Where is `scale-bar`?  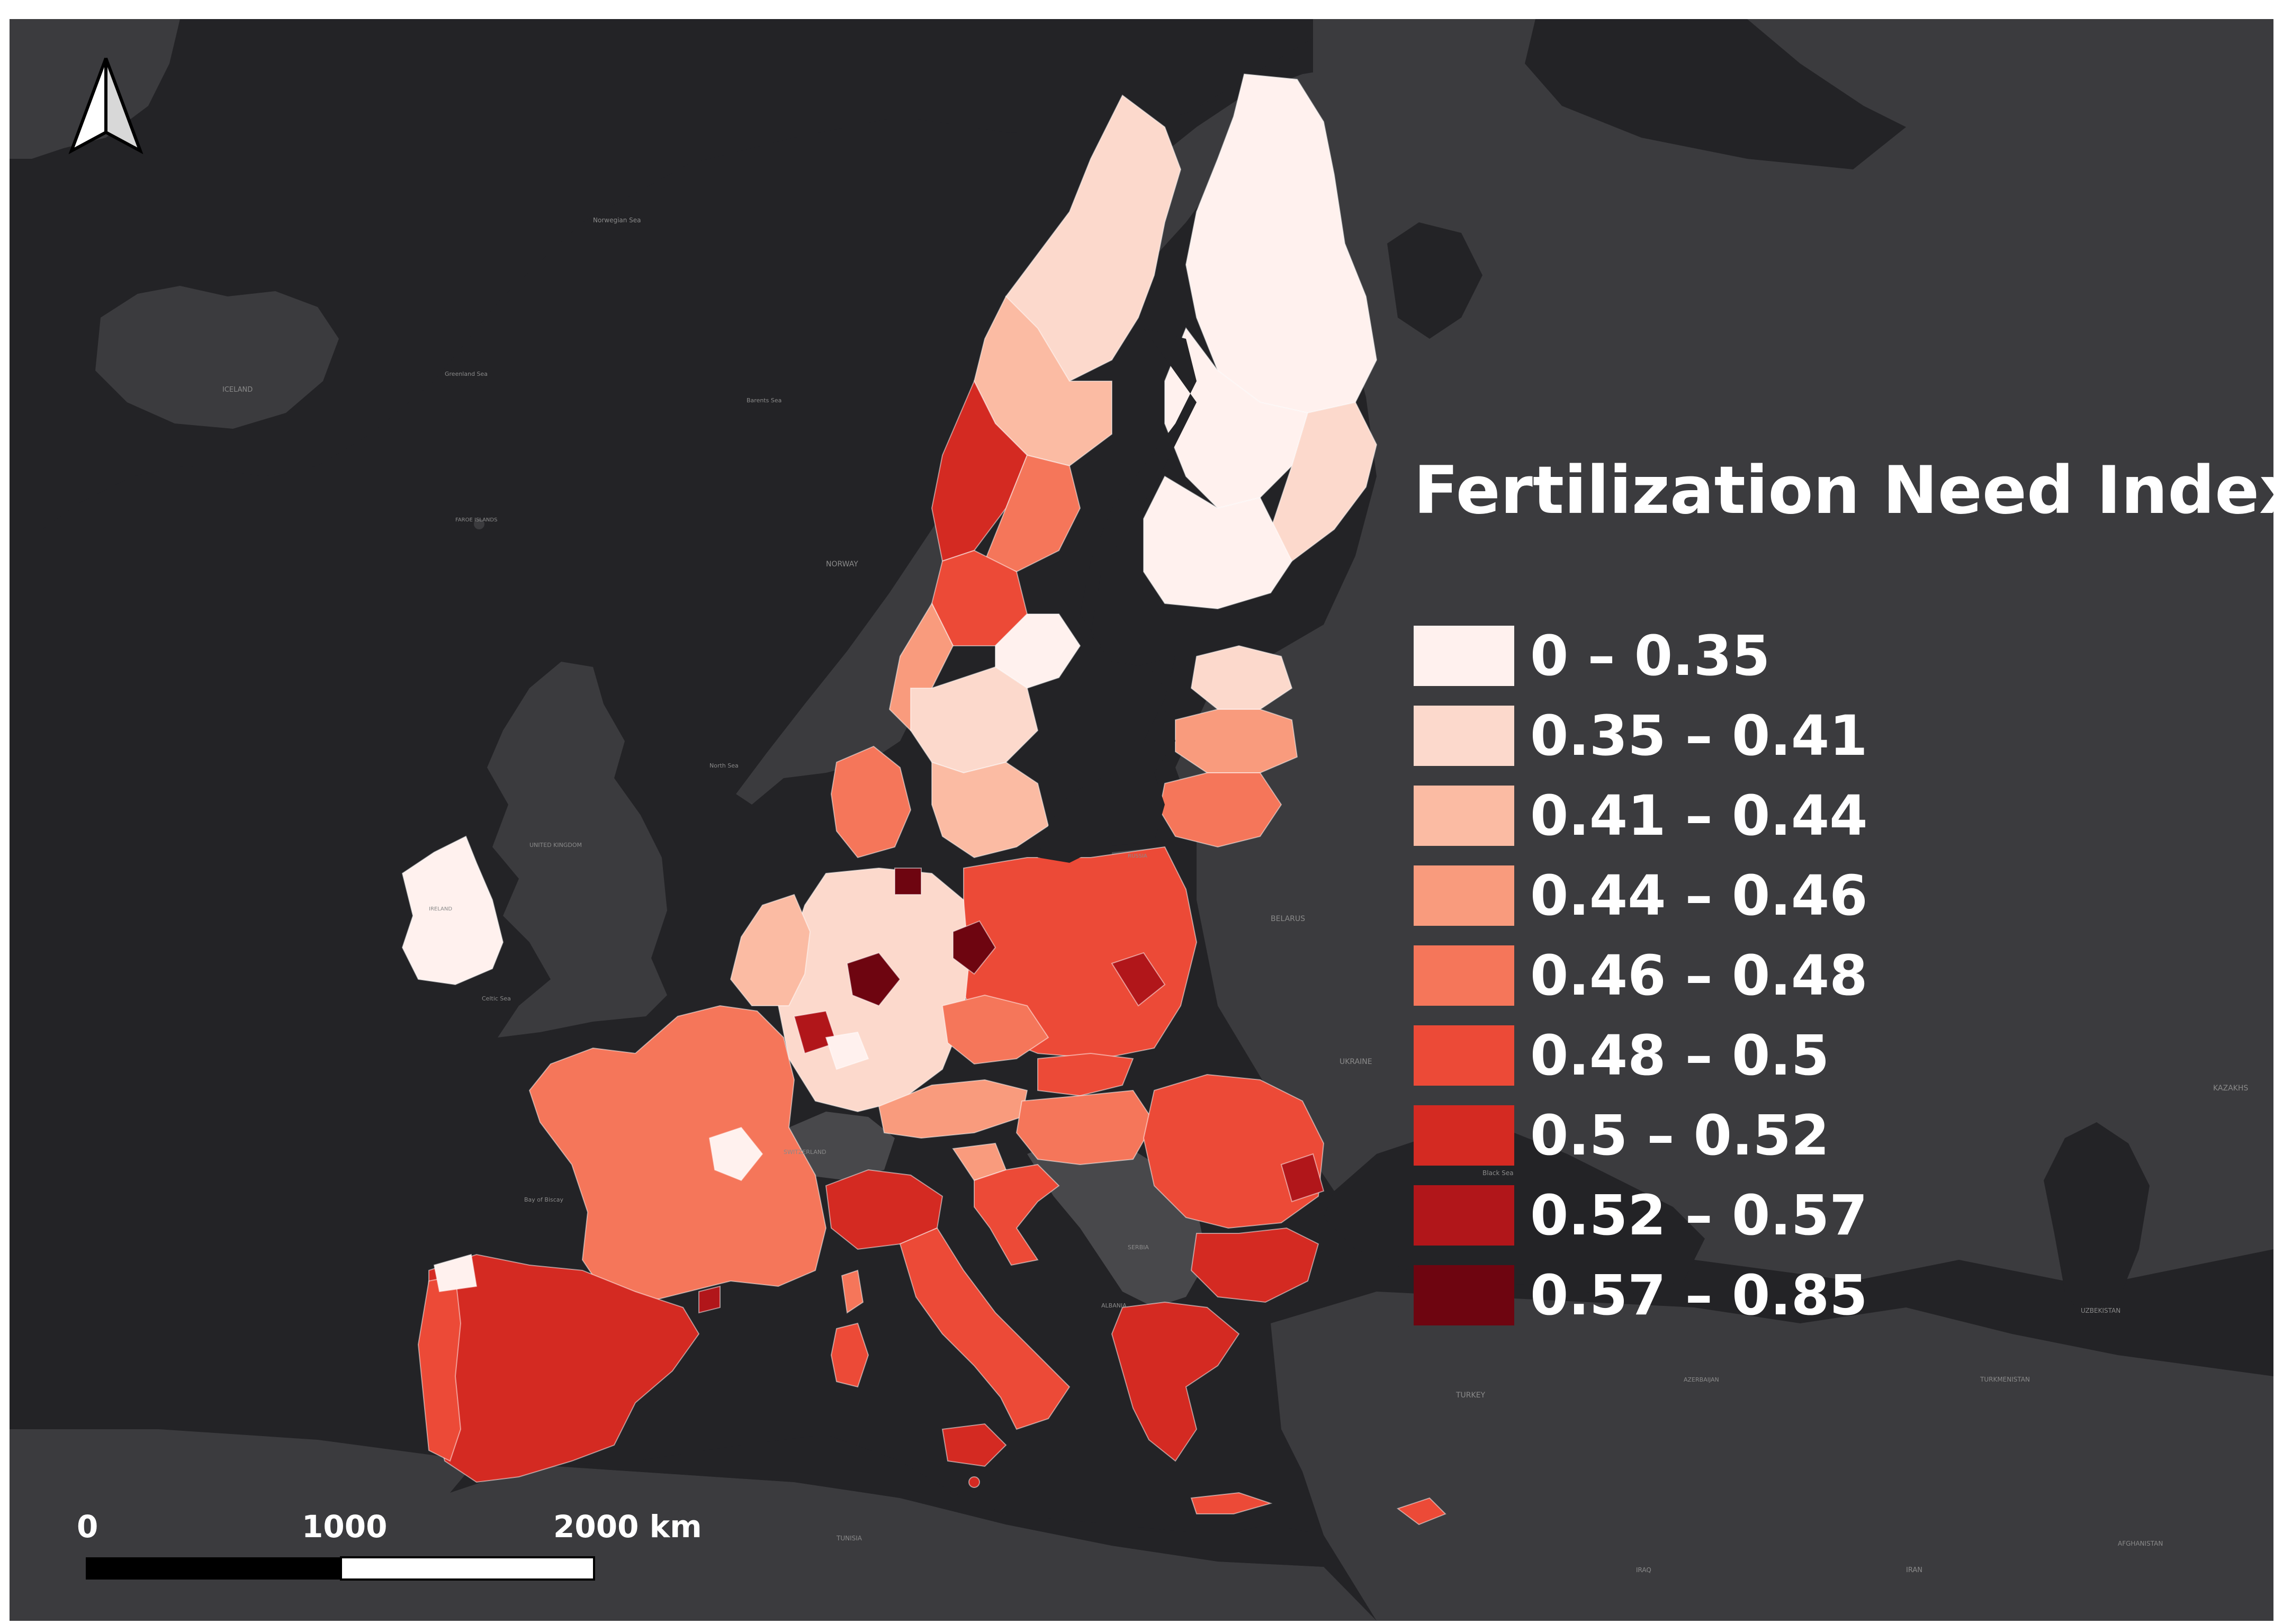 scale-bar is located at coordinates (341, 1568).